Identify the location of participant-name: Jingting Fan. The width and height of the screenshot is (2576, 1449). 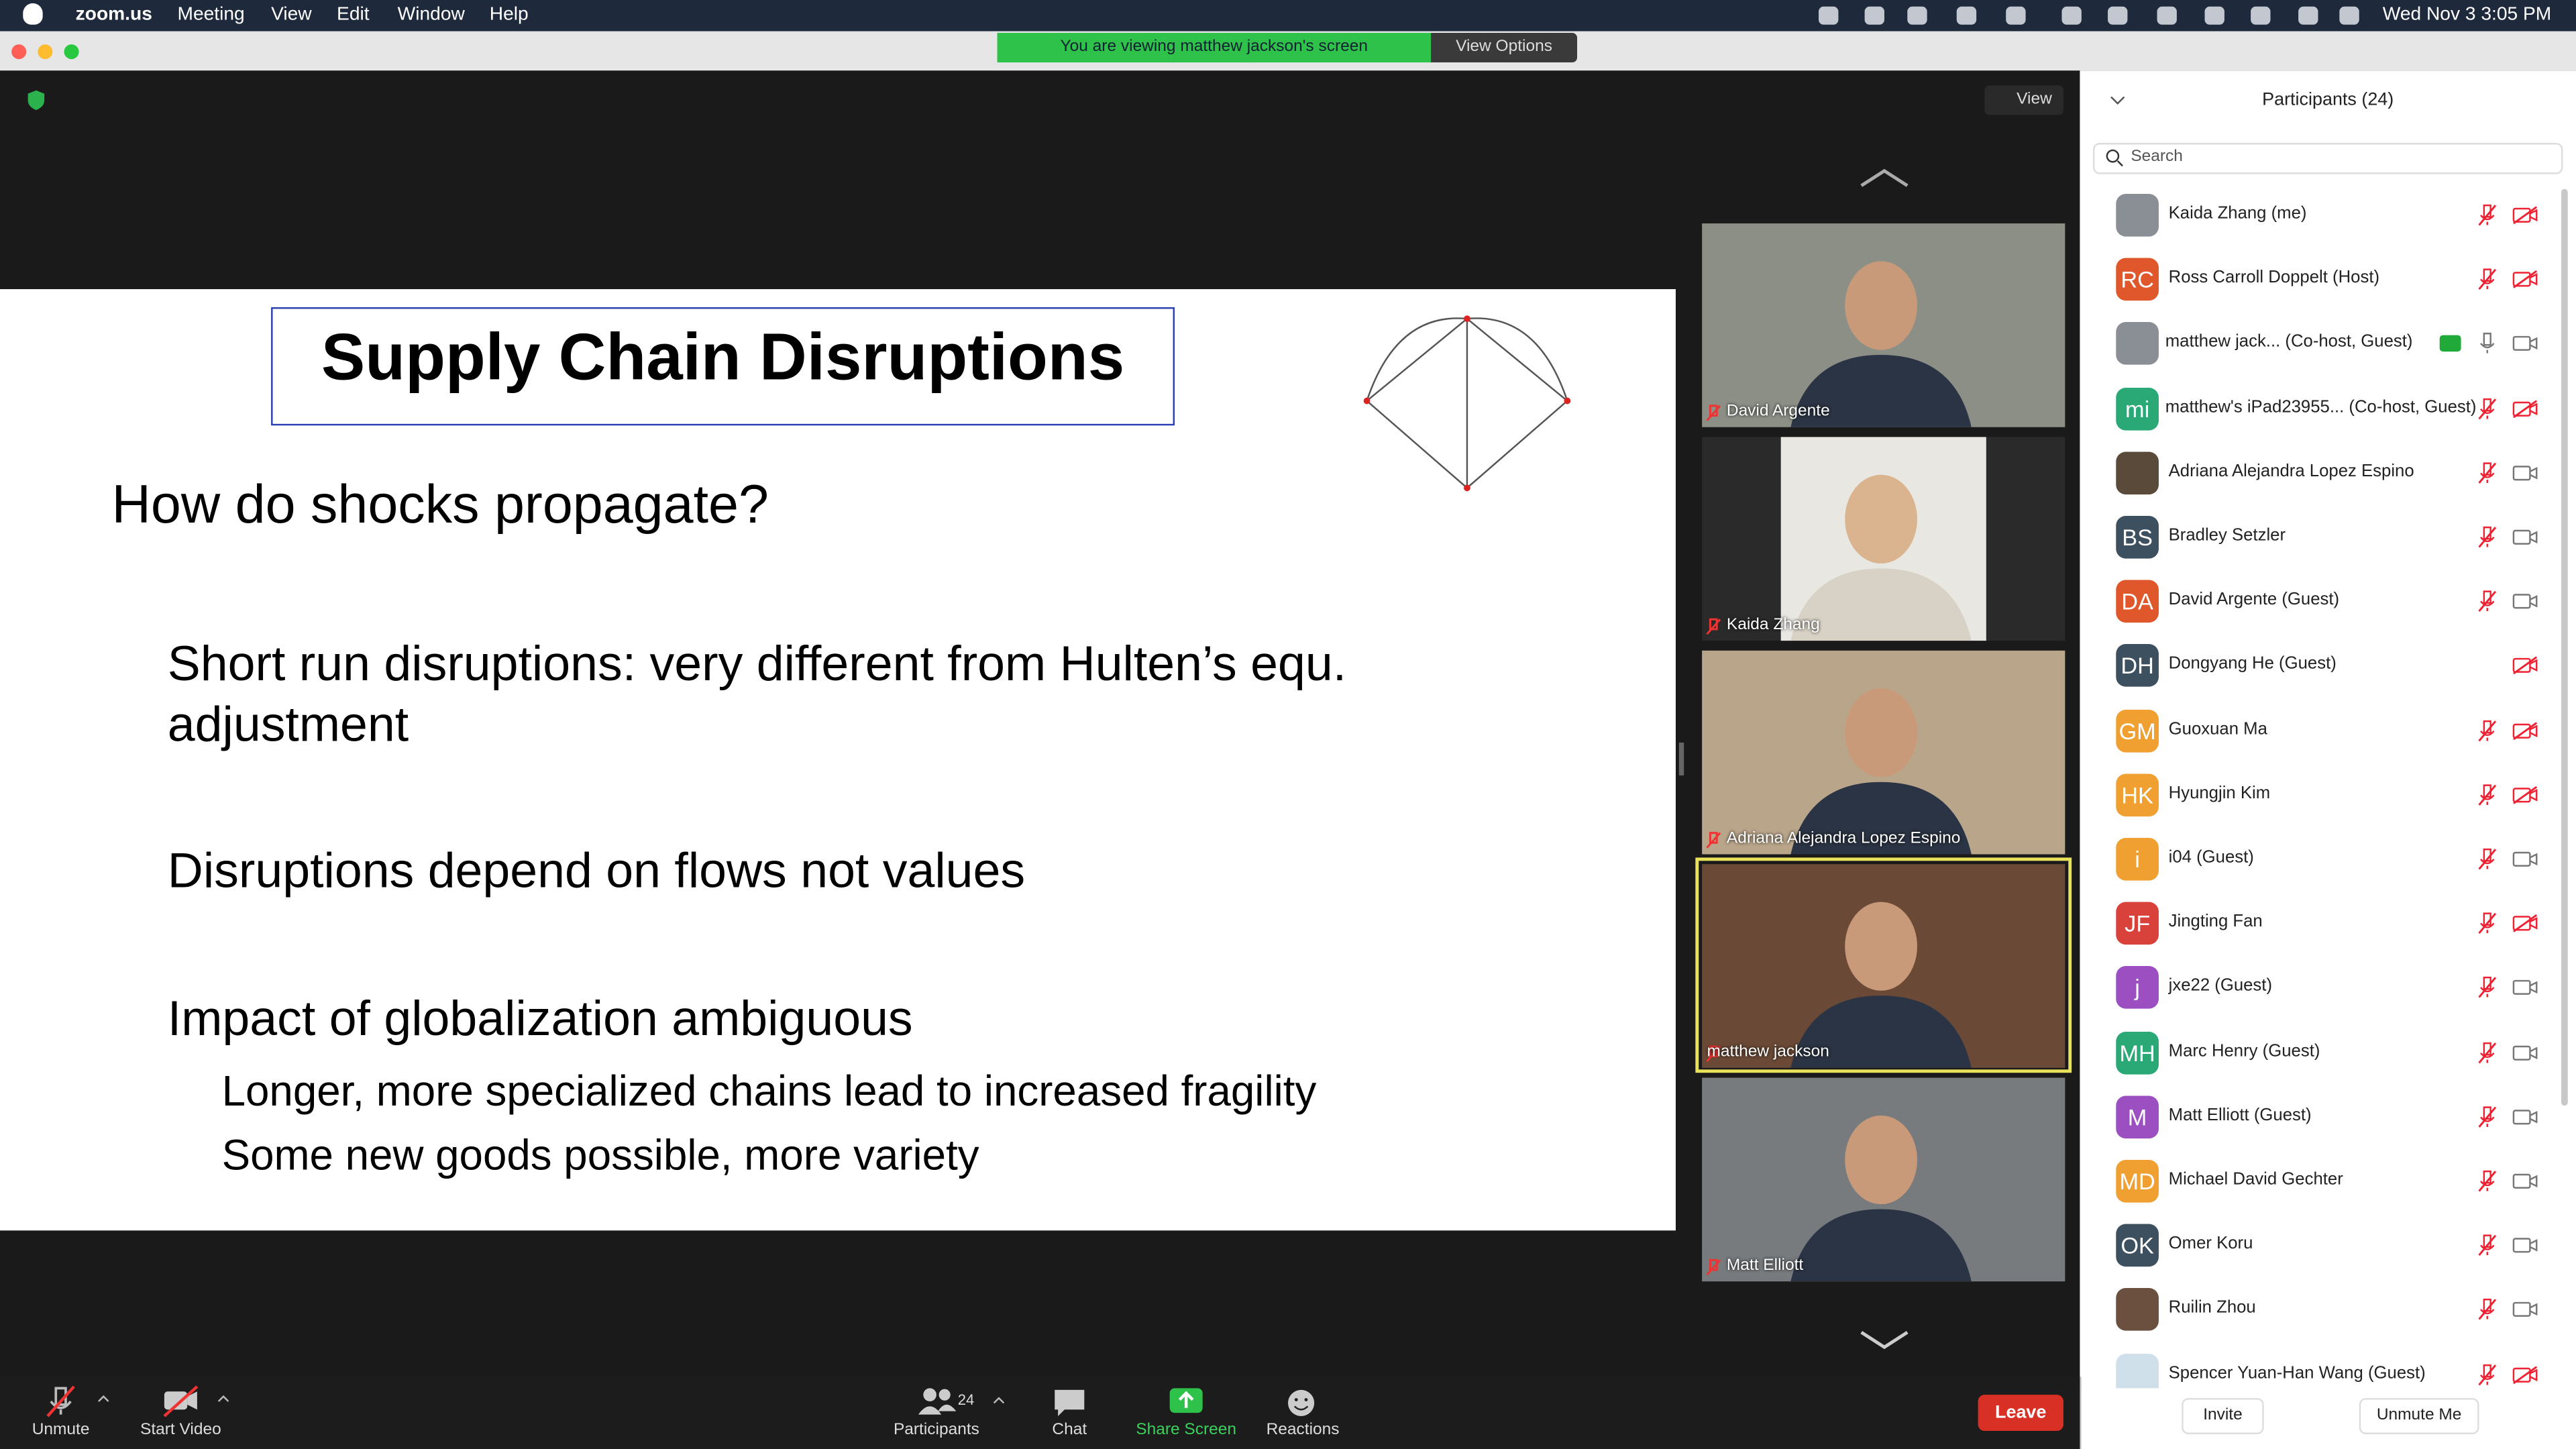
(2215, 922).